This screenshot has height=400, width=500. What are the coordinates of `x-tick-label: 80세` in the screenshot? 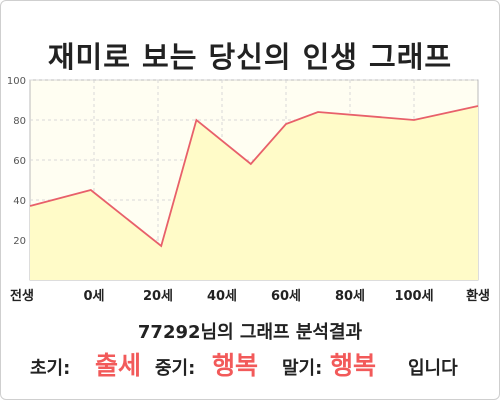 It's located at (350, 296).